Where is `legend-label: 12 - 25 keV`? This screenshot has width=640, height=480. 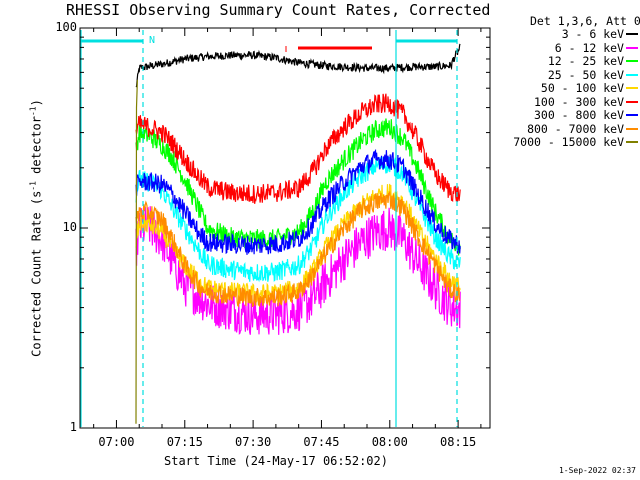
legend-label: 12 - 25 keV is located at coordinates (585, 61).